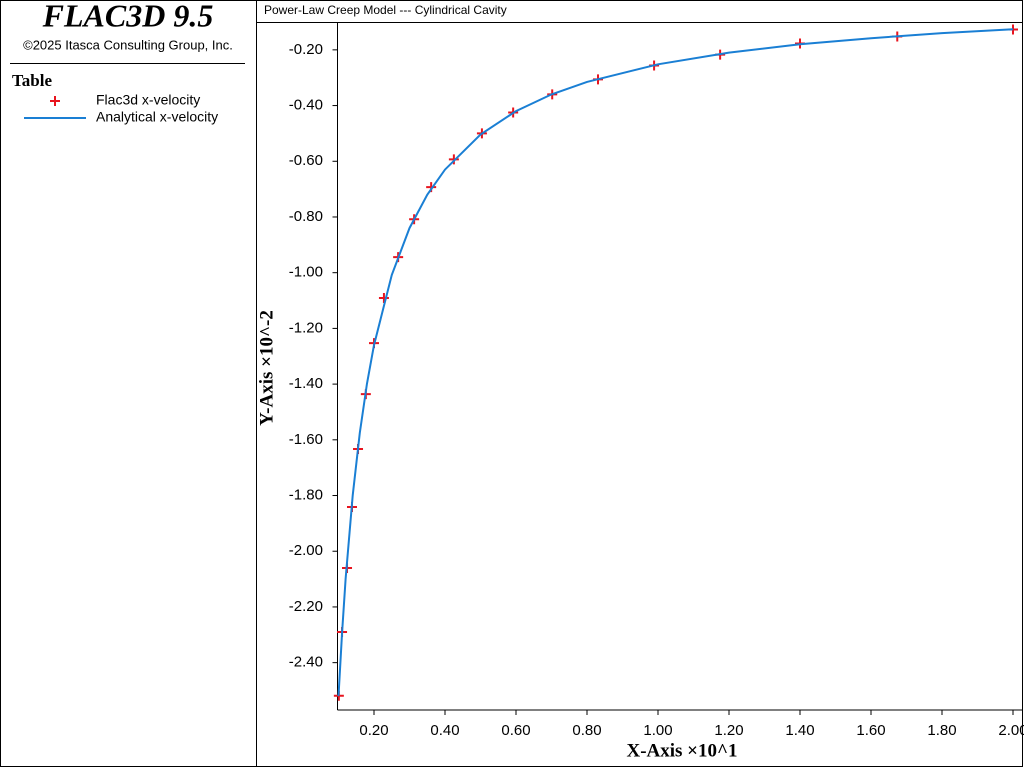  What do you see at coordinates (55, 101) in the screenshot?
I see `legend-marker` at bounding box center [55, 101].